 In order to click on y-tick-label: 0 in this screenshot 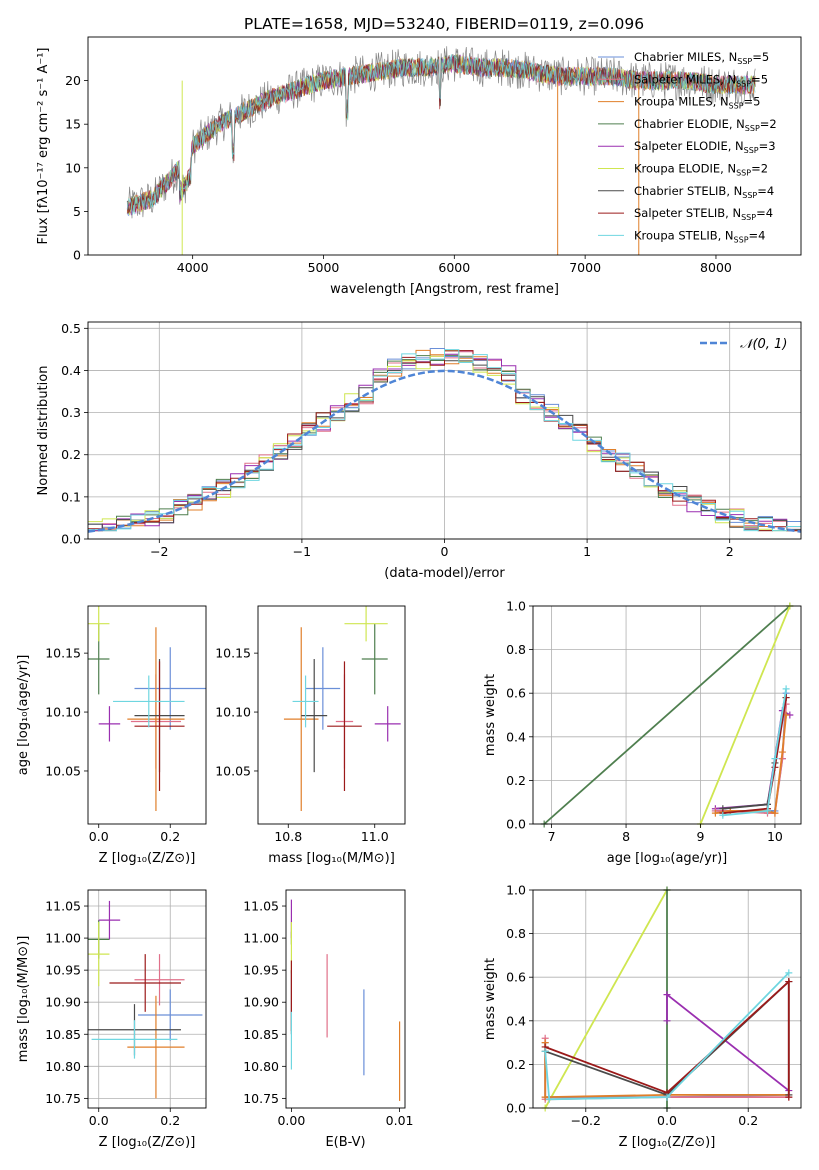, I will do `click(77, 255)`.